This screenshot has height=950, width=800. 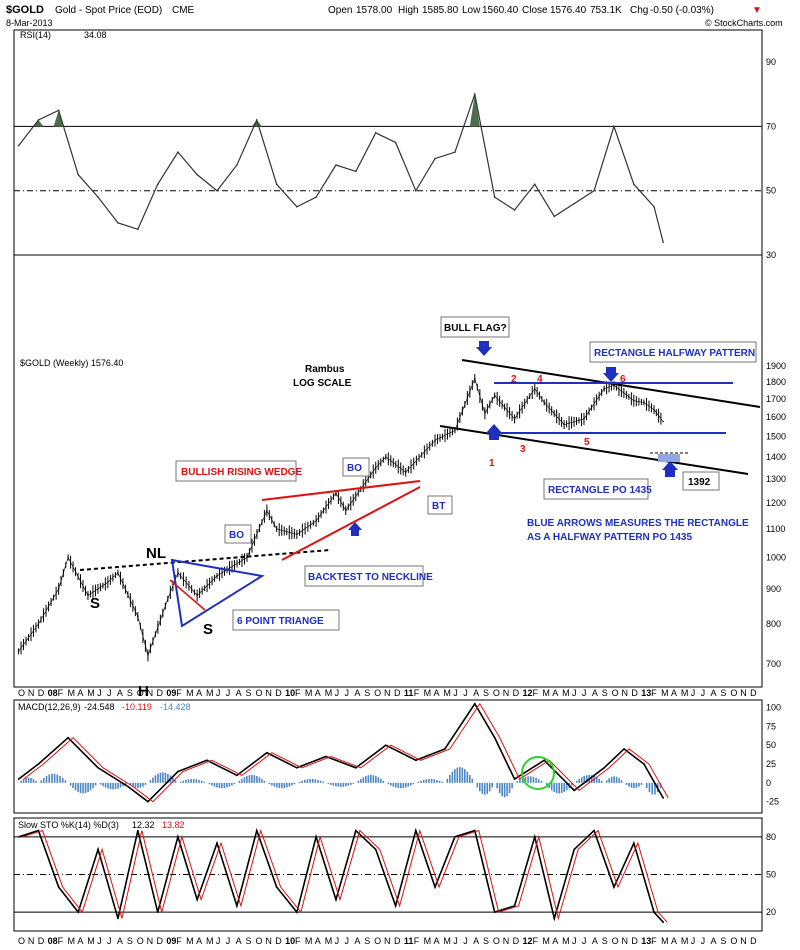 What do you see at coordinates (171, 941) in the screenshot?
I see `x-axis-label: 09` at bounding box center [171, 941].